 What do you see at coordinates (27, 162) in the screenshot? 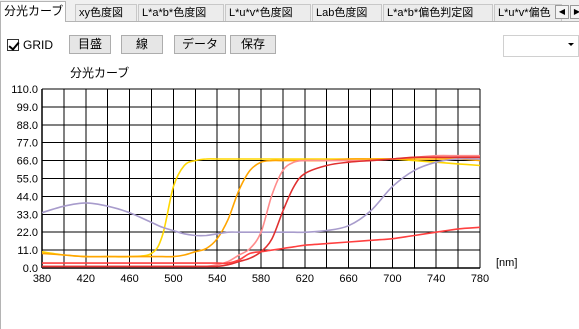
I see `y-tick-label: 66.0` at bounding box center [27, 162].